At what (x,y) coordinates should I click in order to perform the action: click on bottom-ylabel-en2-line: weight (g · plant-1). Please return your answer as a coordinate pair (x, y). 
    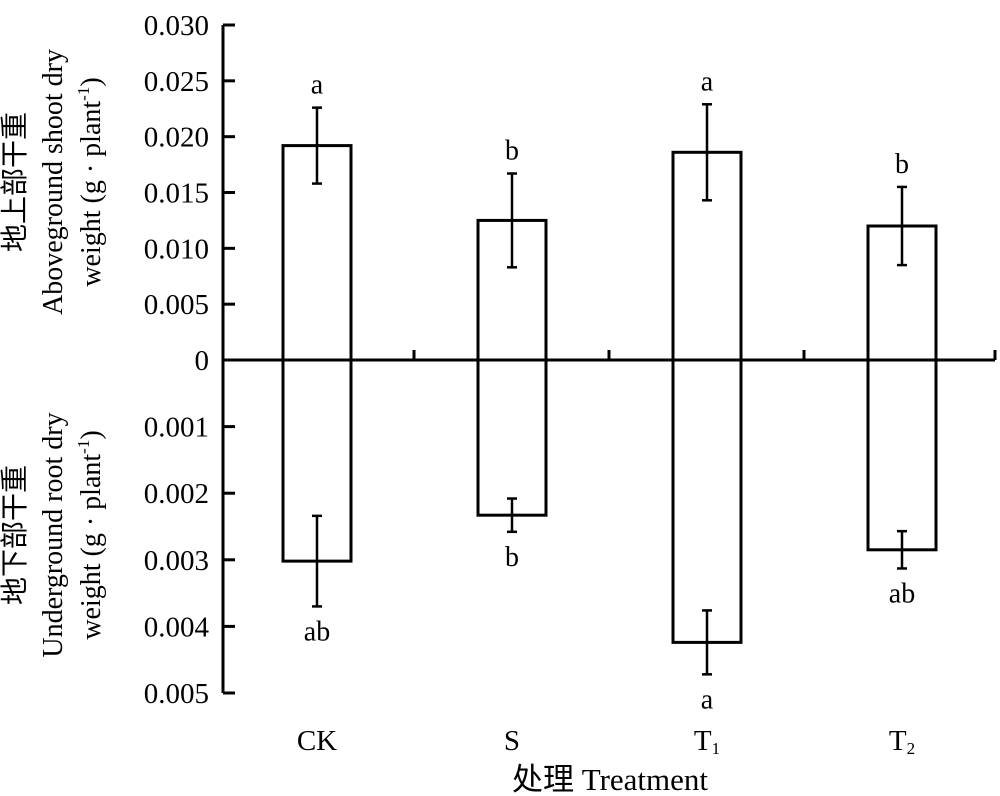
    Looking at the image, I should click on (90, 534).